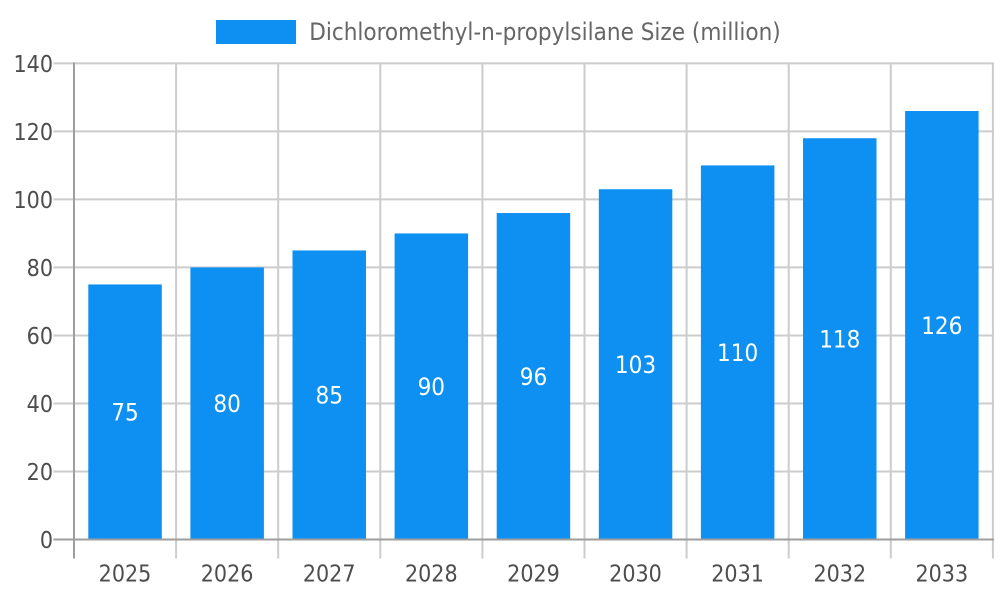 The width and height of the screenshot is (1000, 600). I want to click on svg-text: 110, so click(737, 353).